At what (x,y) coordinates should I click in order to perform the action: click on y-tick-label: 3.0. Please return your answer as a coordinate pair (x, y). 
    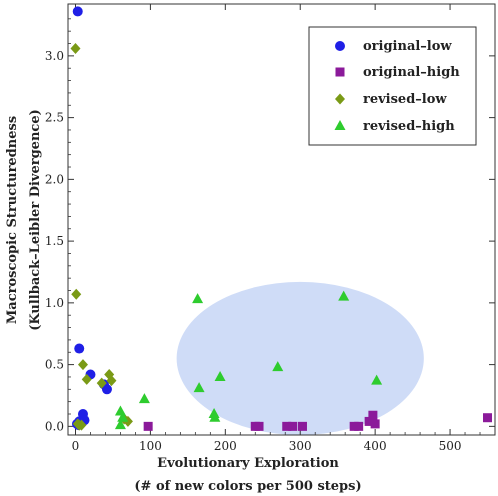
    Looking at the image, I should click on (54, 56).